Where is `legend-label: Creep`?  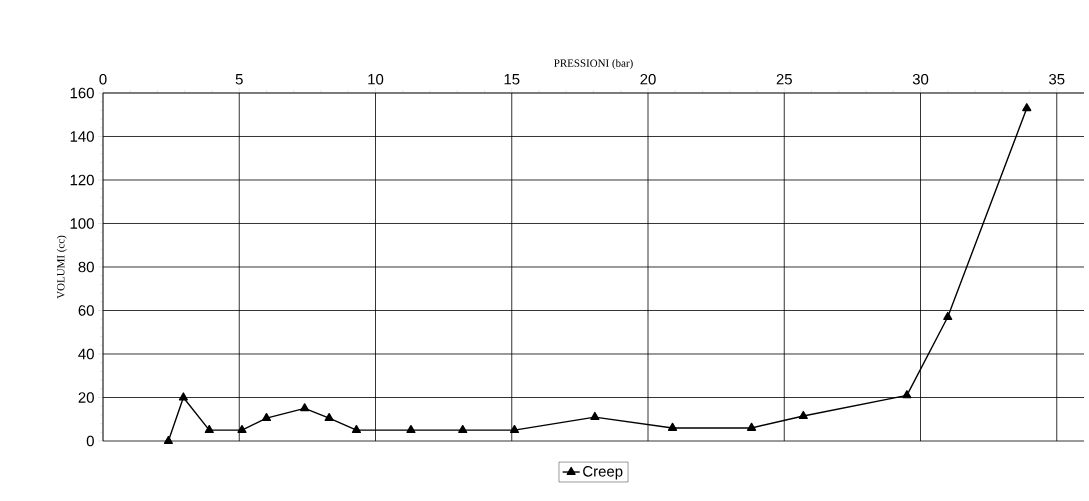
legend-label: Creep is located at coordinates (603, 473).